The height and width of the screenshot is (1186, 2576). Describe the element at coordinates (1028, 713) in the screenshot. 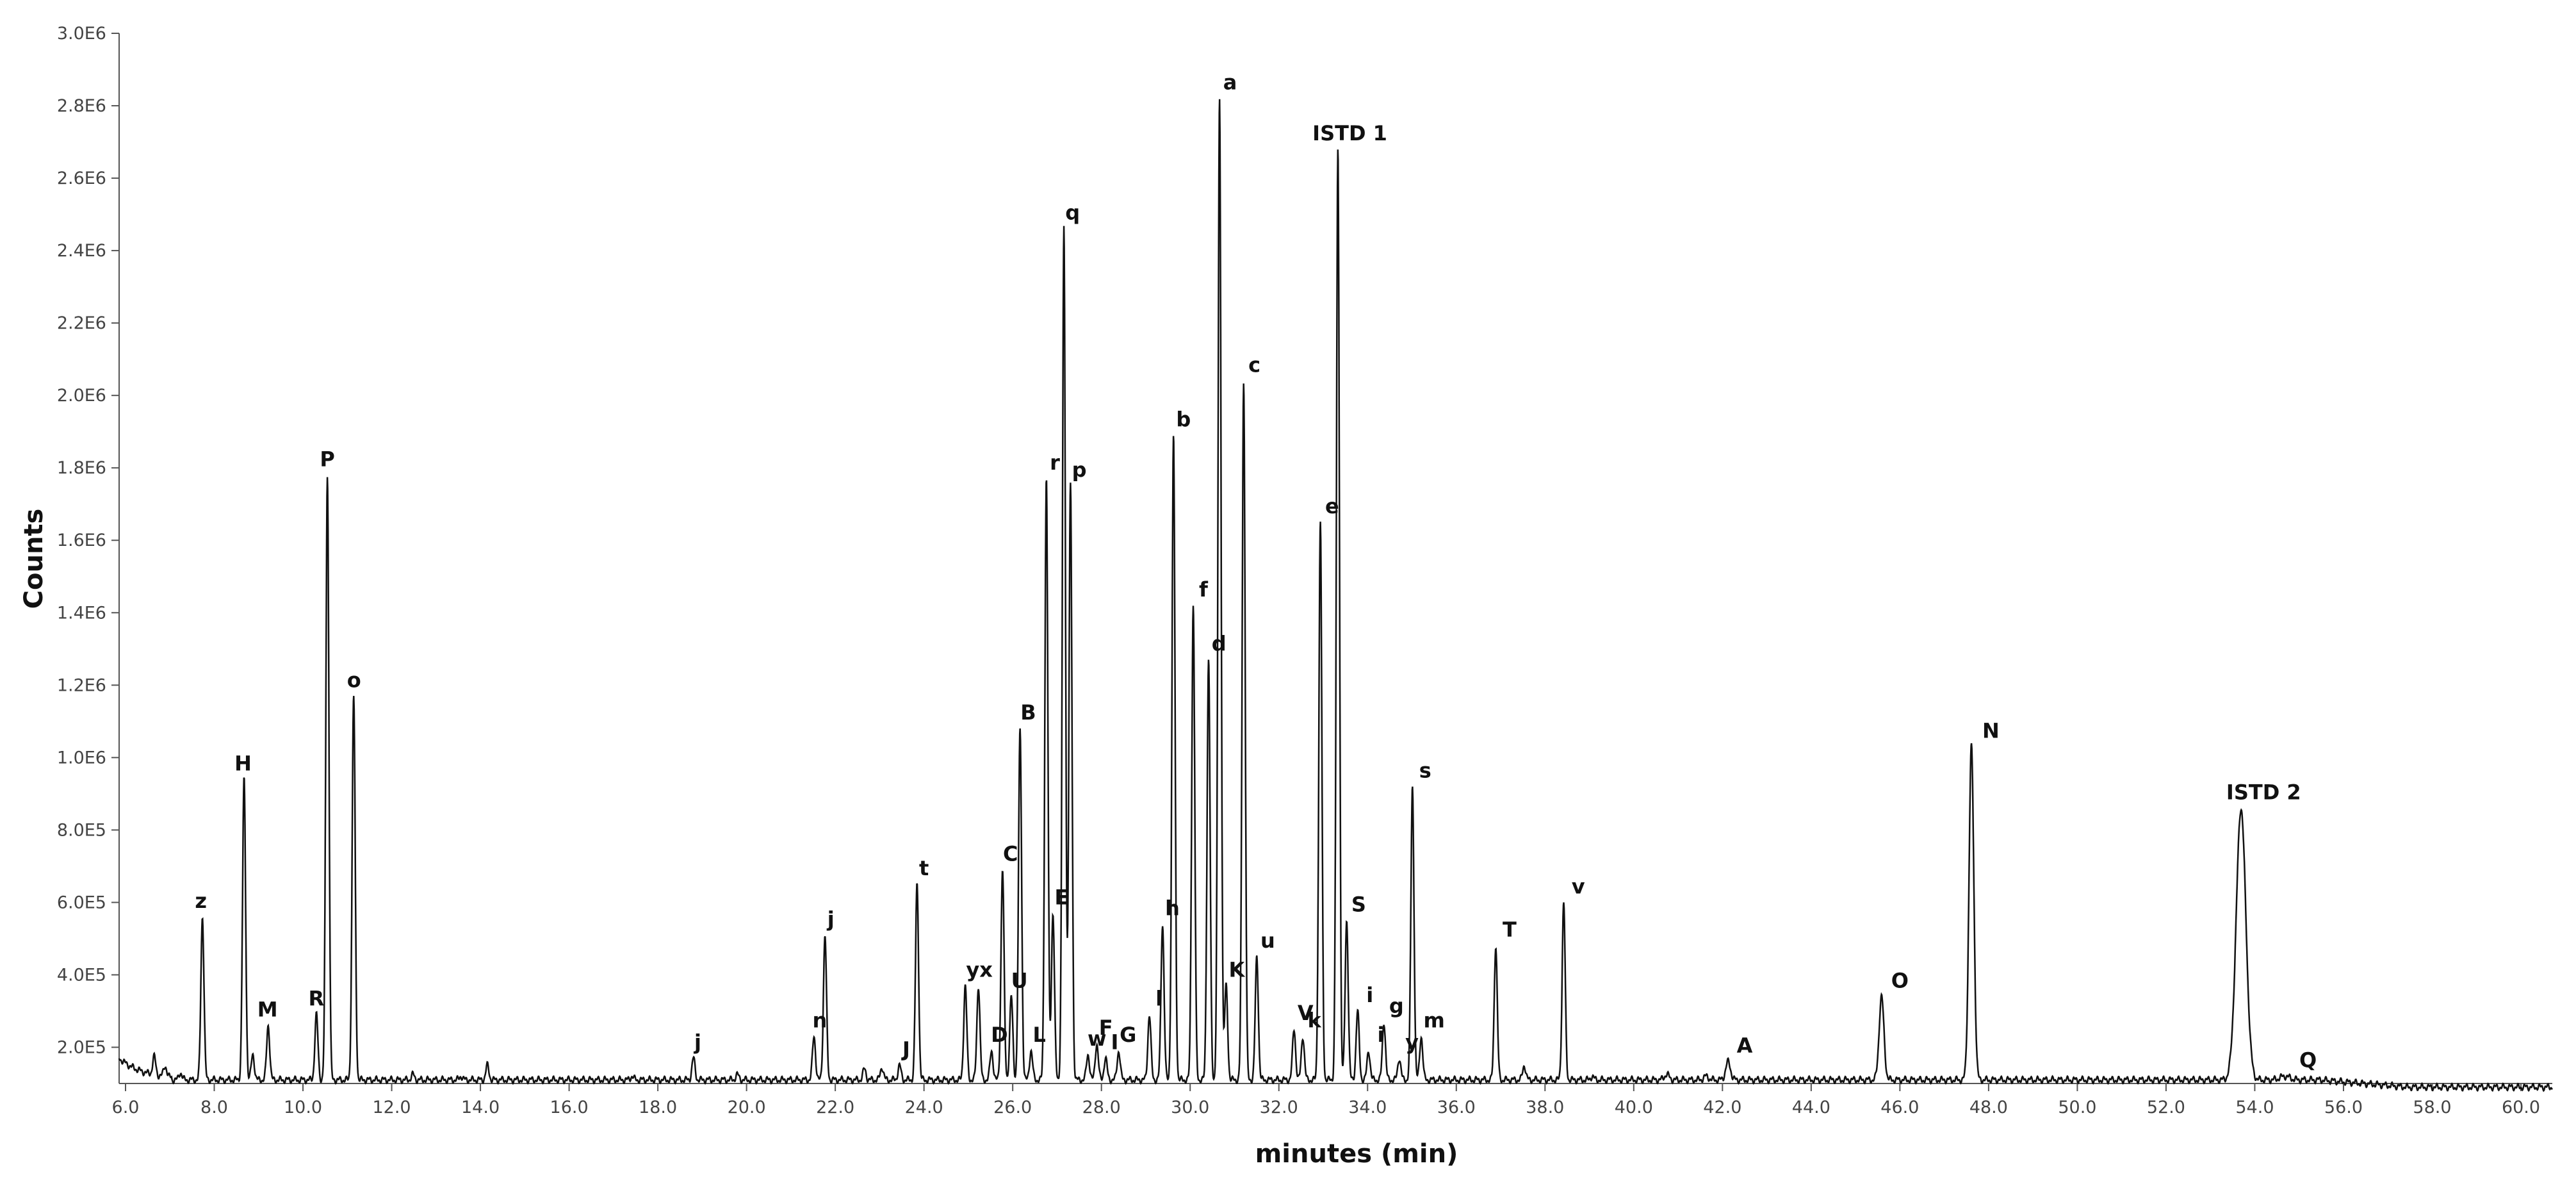

I see `peak-label: B` at that location.